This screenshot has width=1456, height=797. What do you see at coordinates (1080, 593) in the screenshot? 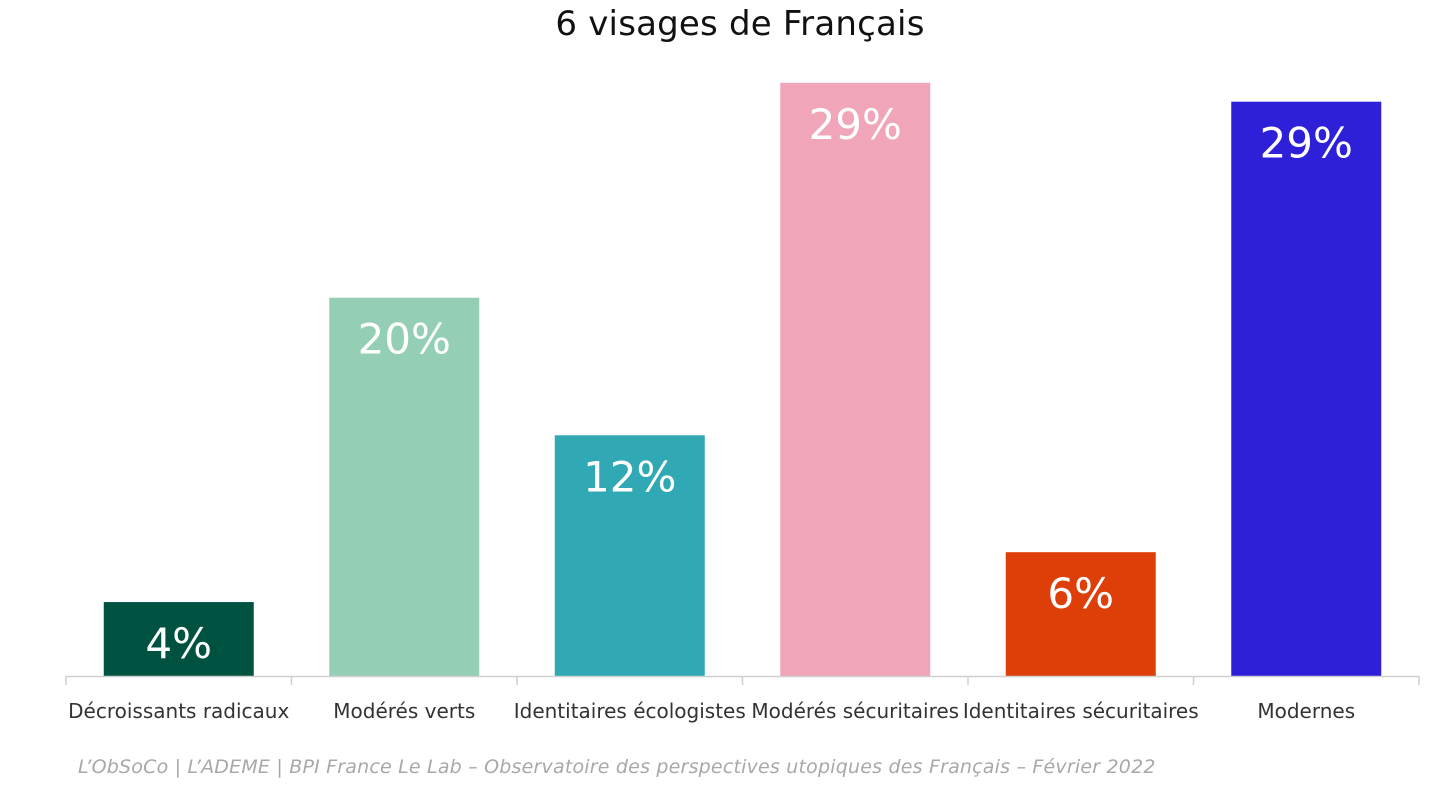
I see `bar-value-label: 6%` at bounding box center [1080, 593].